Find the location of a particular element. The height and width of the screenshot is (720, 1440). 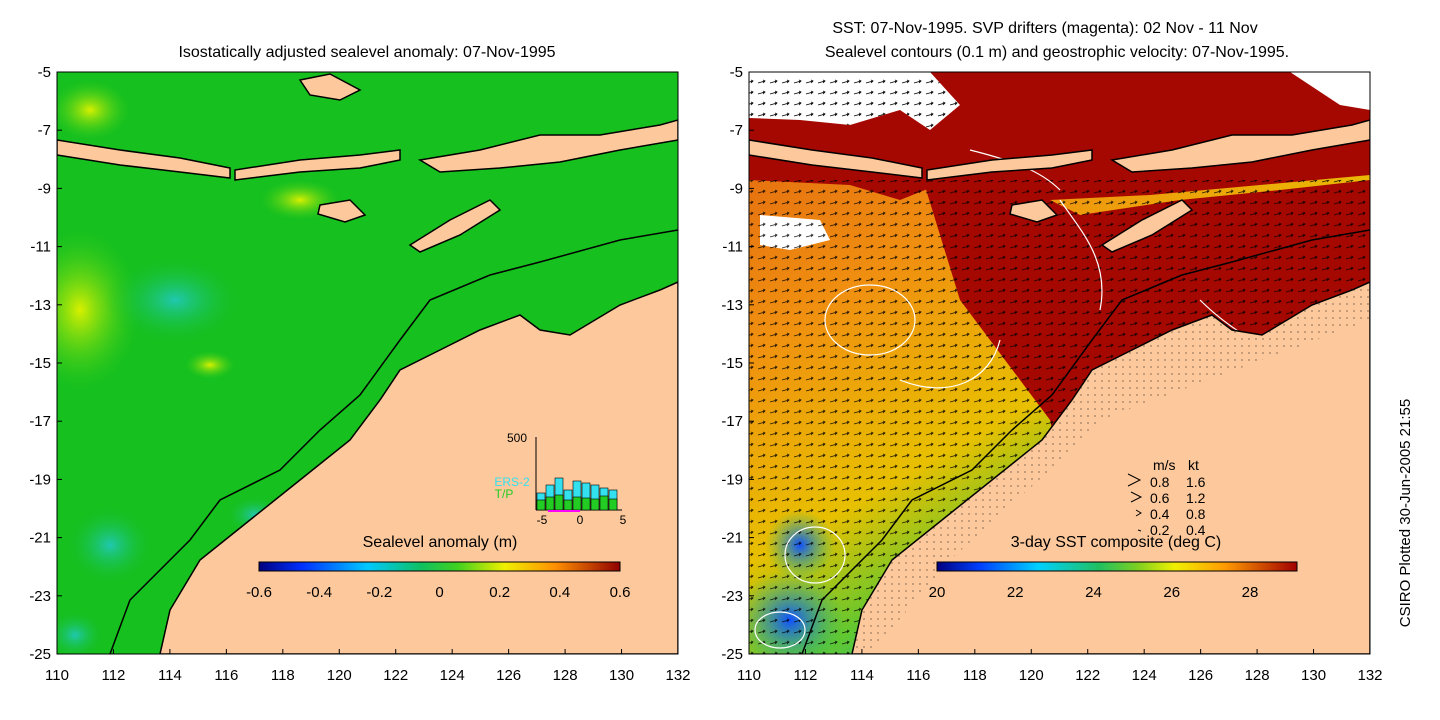

sst-map-x-tick-label: 130 is located at coordinates (1313, 675).